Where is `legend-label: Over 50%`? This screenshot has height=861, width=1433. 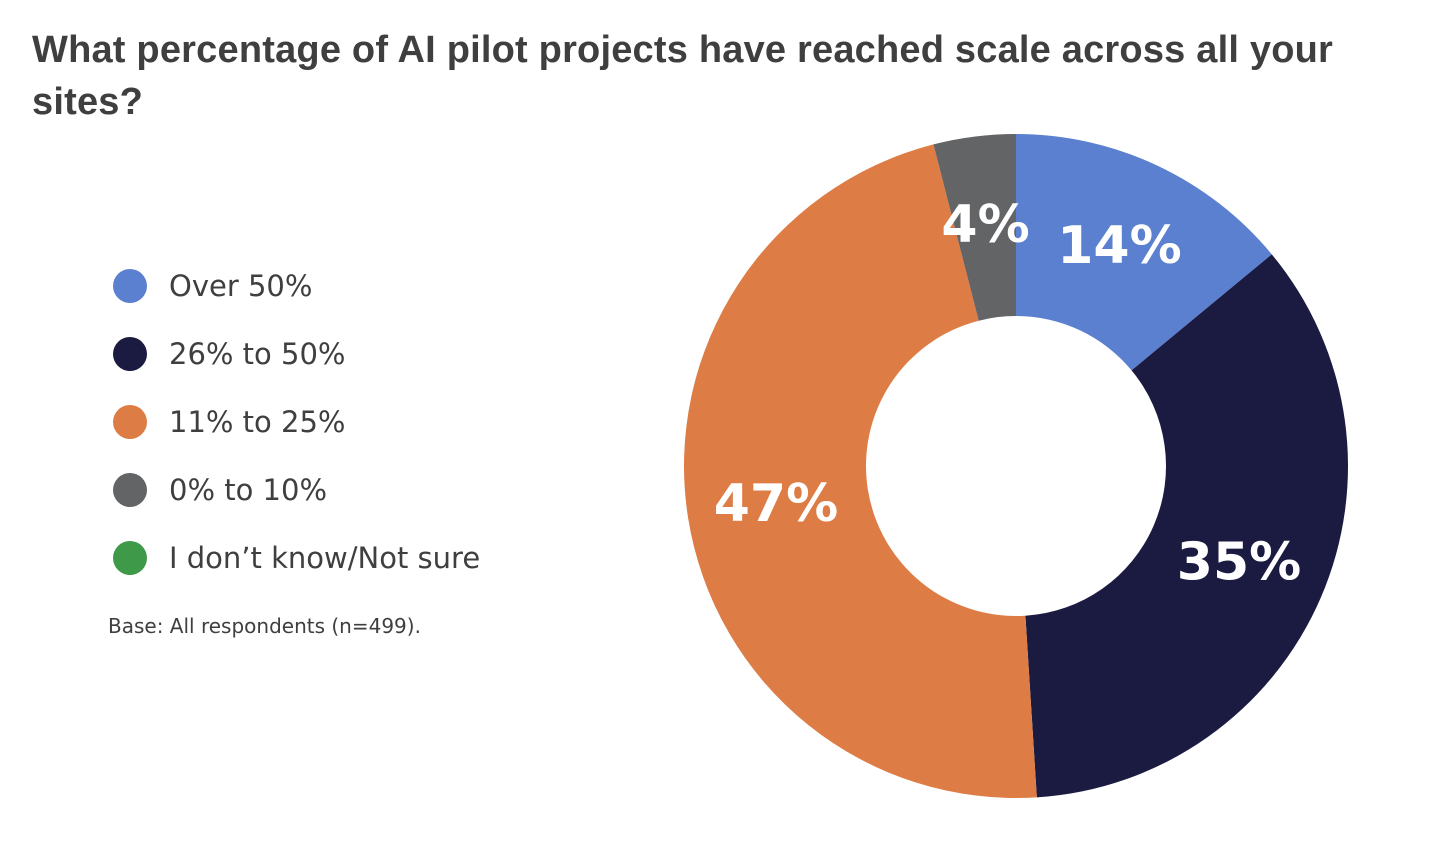 legend-label: Over 50% is located at coordinates (241, 286).